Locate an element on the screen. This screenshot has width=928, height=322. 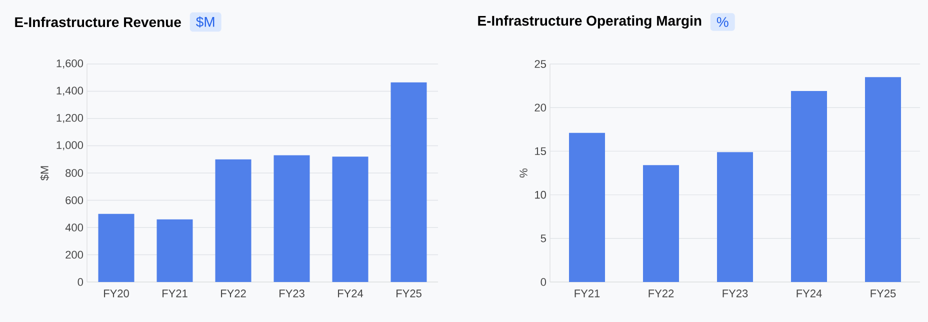
y-tick-label: 1,600 is located at coordinates (70, 64).